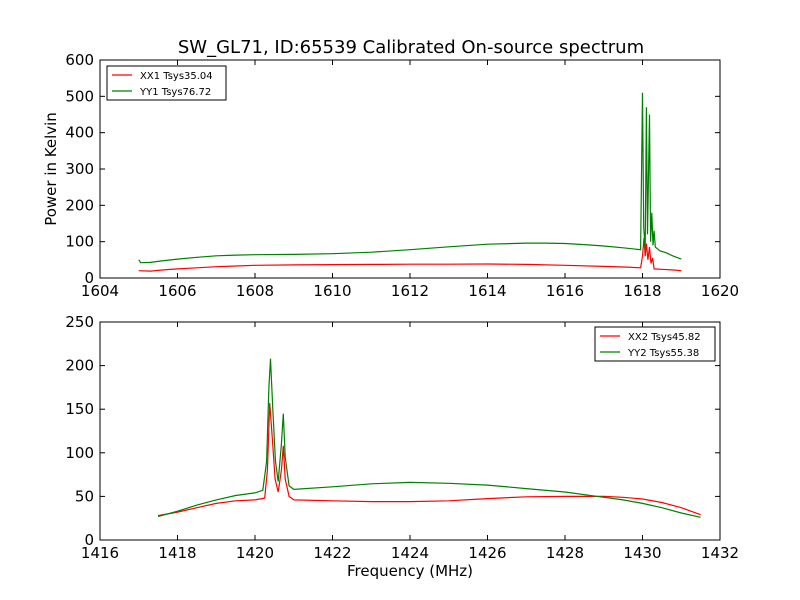 This screenshot has width=800, height=600. What do you see at coordinates (79, 96) in the screenshot?
I see `top-y-tick-label: 500` at bounding box center [79, 96].